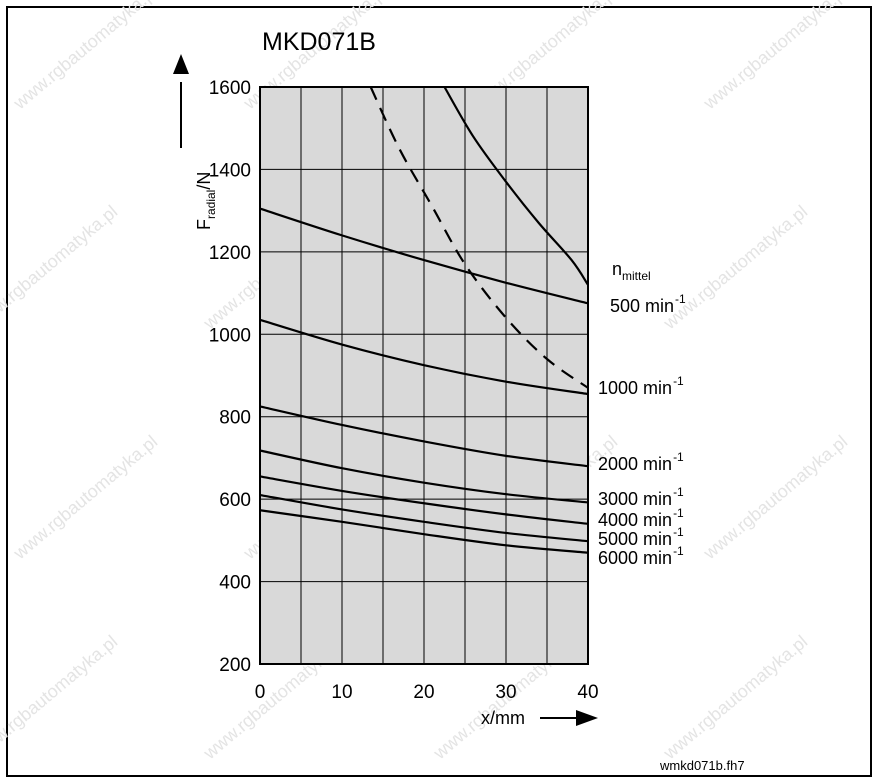  I want to click on y-tick-labels: 200 400 600 800 1000 1200 1400 1600, so click(230, 377).